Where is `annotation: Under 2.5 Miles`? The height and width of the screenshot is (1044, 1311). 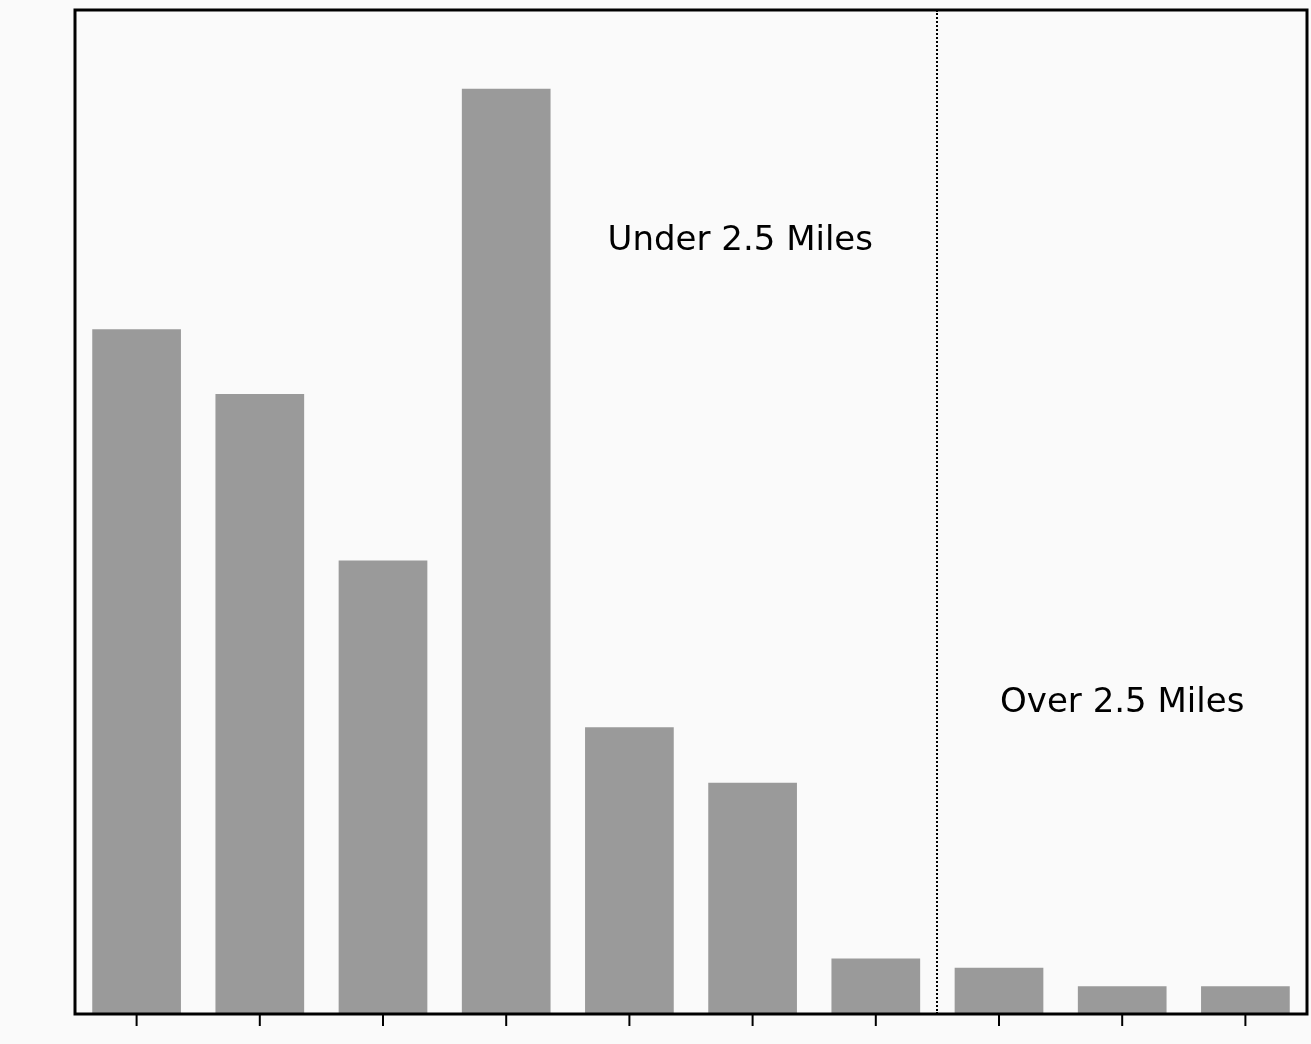 annotation: Under 2.5 Miles is located at coordinates (740, 237).